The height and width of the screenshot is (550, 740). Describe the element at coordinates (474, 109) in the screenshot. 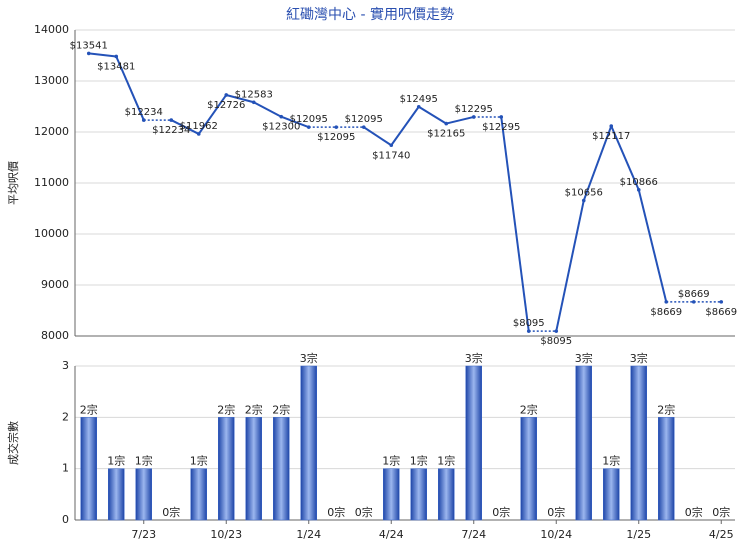

I see `data-label: $12295` at that location.